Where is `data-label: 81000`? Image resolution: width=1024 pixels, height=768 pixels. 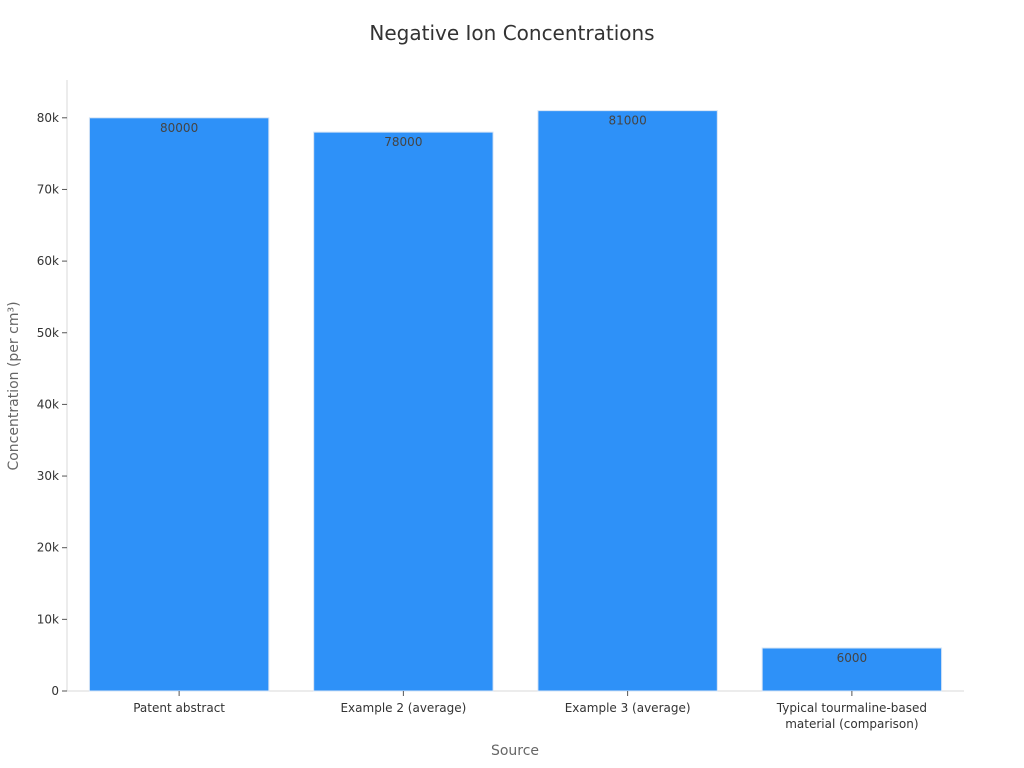 data-label: 81000 is located at coordinates (628, 121).